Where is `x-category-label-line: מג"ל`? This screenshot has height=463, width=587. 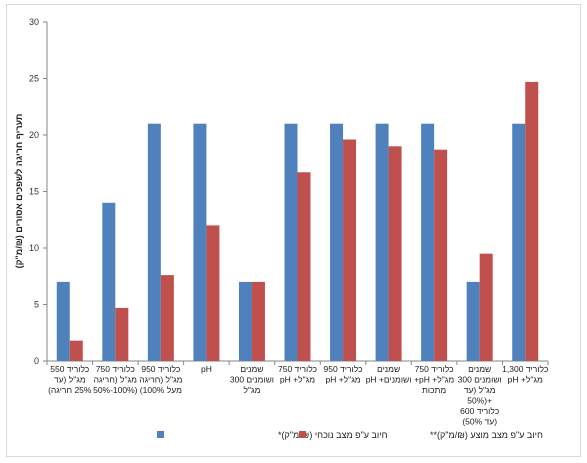
x-category-label-line: מג"ל is located at coordinates (251, 390).